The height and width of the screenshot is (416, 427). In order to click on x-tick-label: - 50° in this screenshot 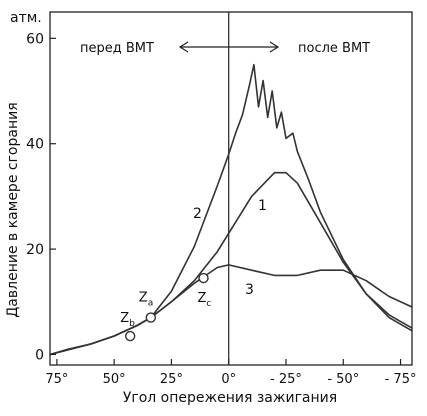, I will do `click(343, 379)`.